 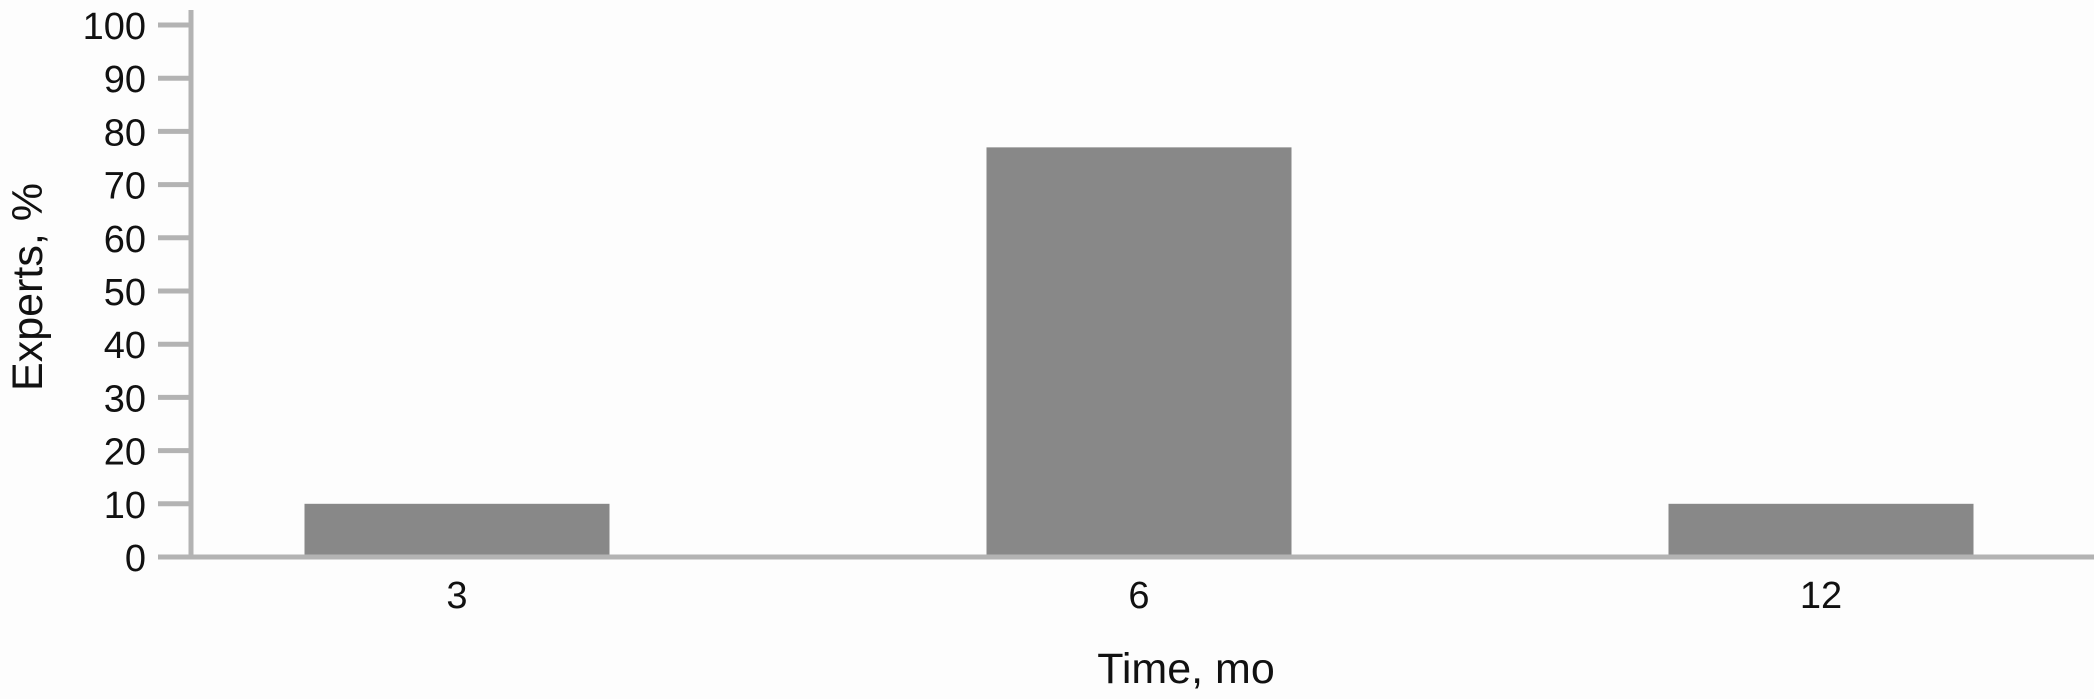 I want to click on y-axis-title: Experts, %, so click(x=28, y=287).